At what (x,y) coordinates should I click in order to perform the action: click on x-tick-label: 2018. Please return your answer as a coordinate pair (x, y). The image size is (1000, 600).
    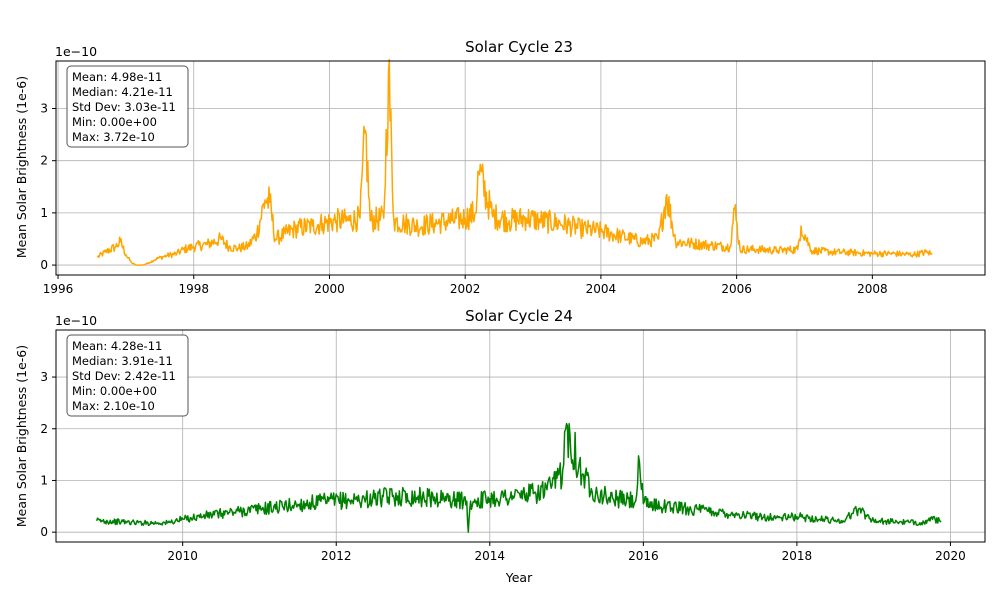
    Looking at the image, I should click on (797, 556).